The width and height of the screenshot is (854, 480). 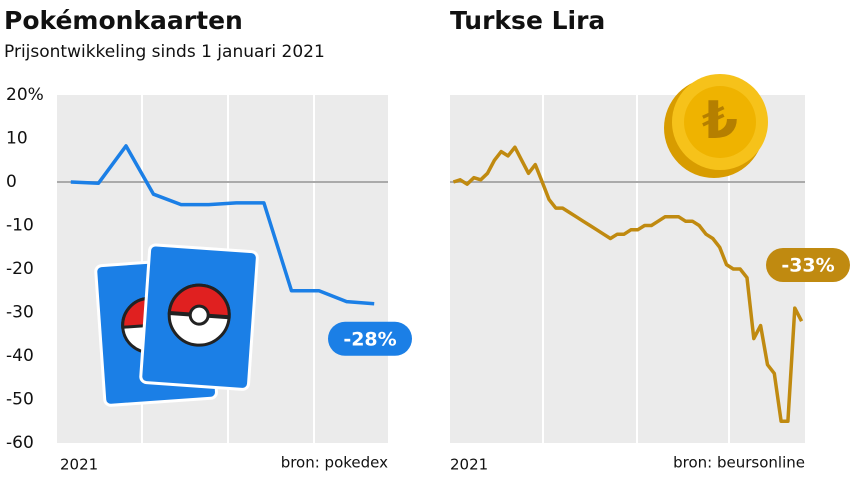 I want to click on y-tick-label: 0, so click(x=11, y=182).